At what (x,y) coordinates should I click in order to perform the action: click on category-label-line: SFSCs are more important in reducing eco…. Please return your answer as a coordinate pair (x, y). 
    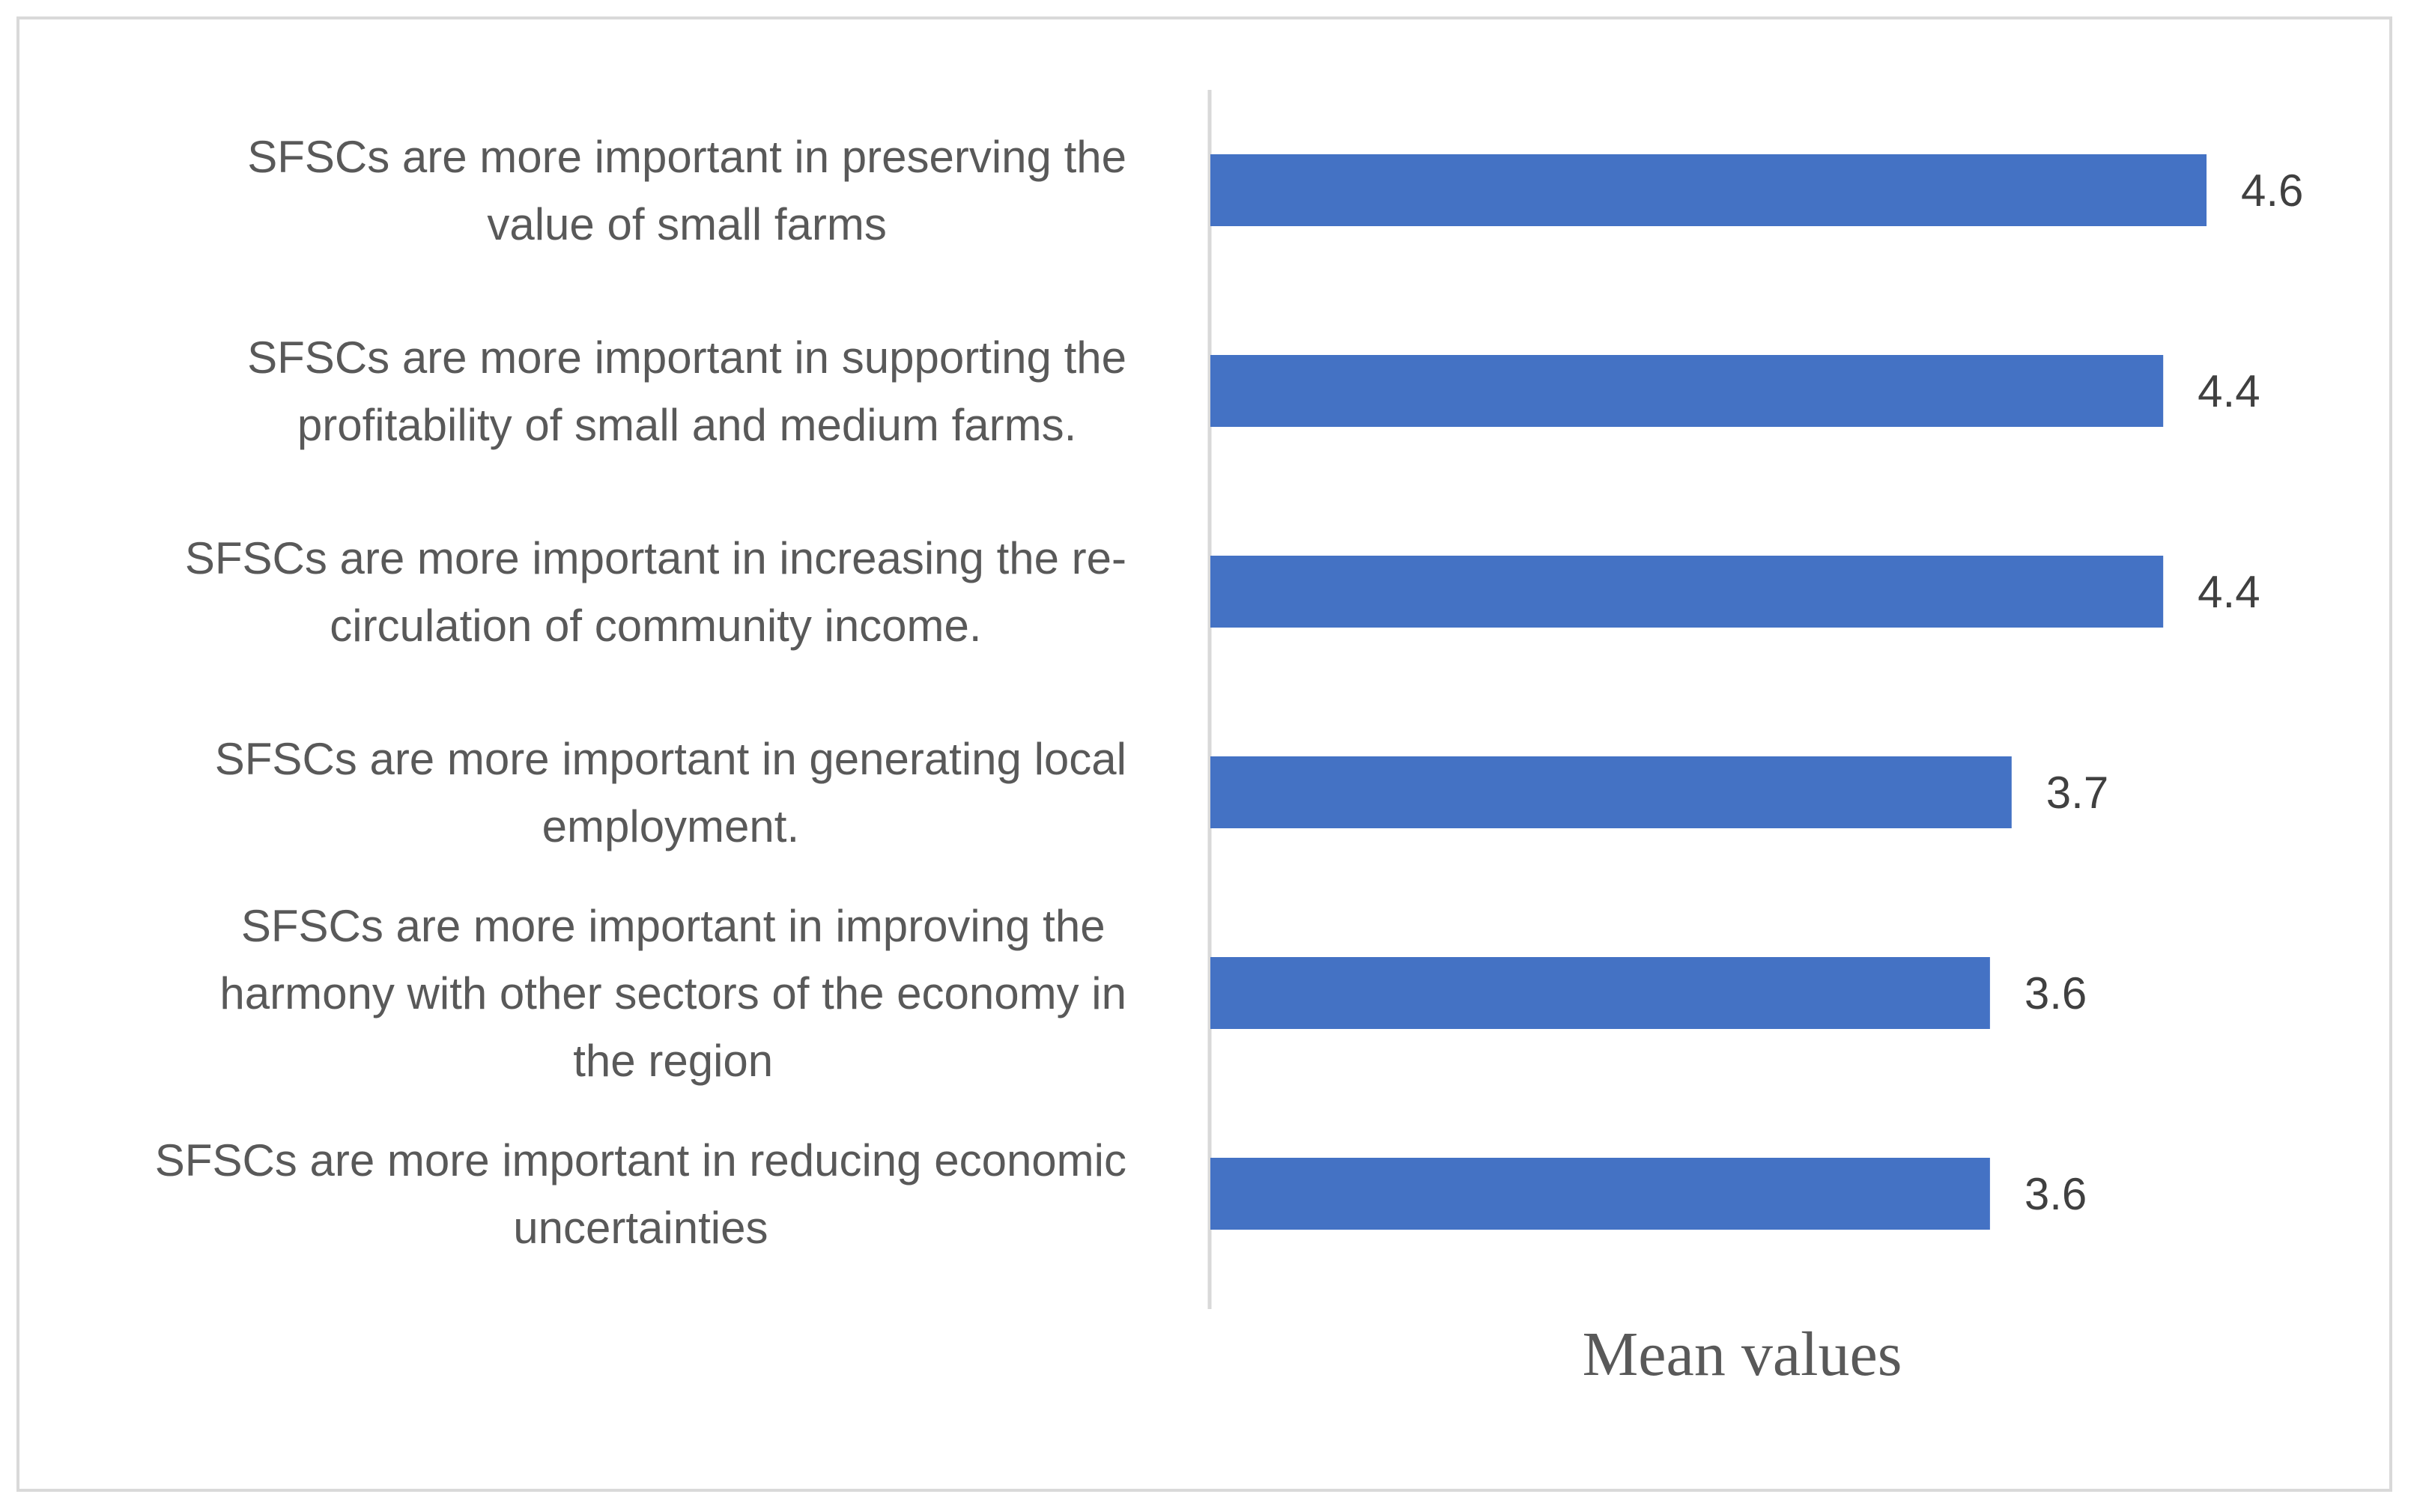
    Looking at the image, I should click on (641, 1160).